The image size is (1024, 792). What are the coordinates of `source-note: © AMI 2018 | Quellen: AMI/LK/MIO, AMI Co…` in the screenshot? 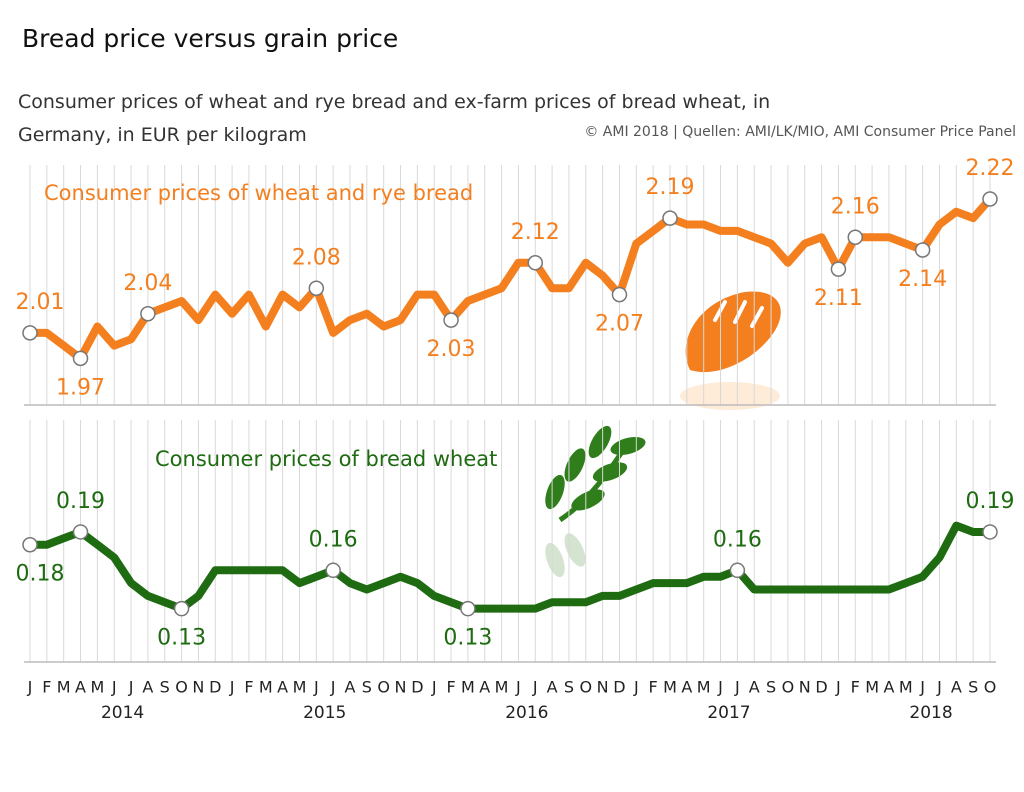 It's located at (800, 132).